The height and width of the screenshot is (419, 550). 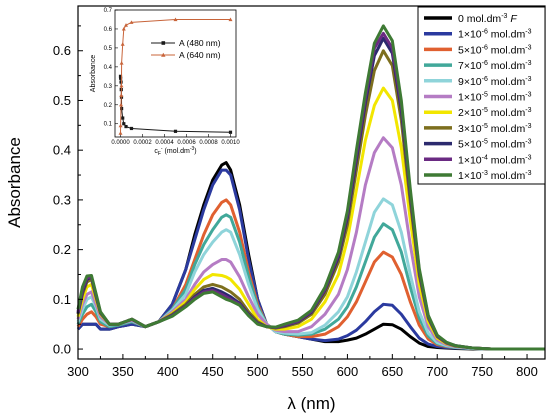 I want to click on y-tick-label: 0.4, so click(x=62, y=150).